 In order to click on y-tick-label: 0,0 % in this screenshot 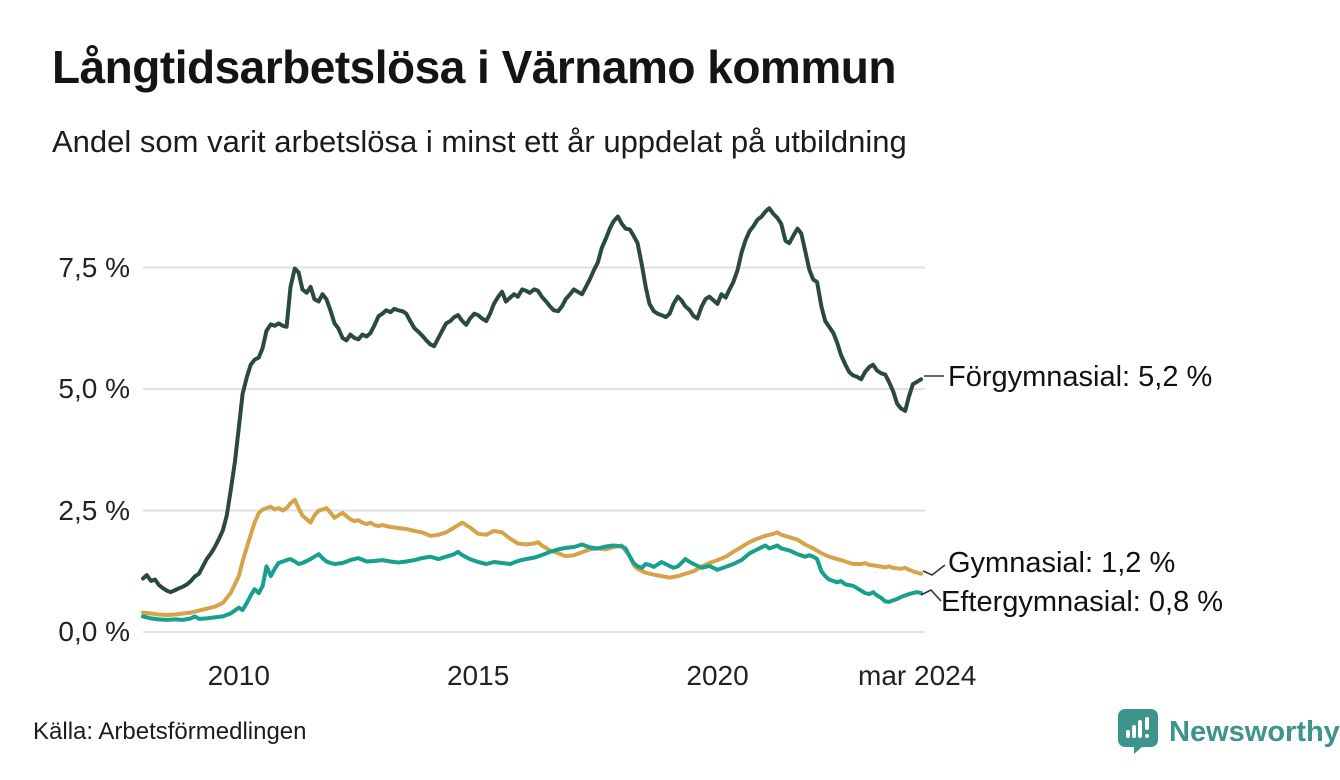, I will do `click(94, 631)`.